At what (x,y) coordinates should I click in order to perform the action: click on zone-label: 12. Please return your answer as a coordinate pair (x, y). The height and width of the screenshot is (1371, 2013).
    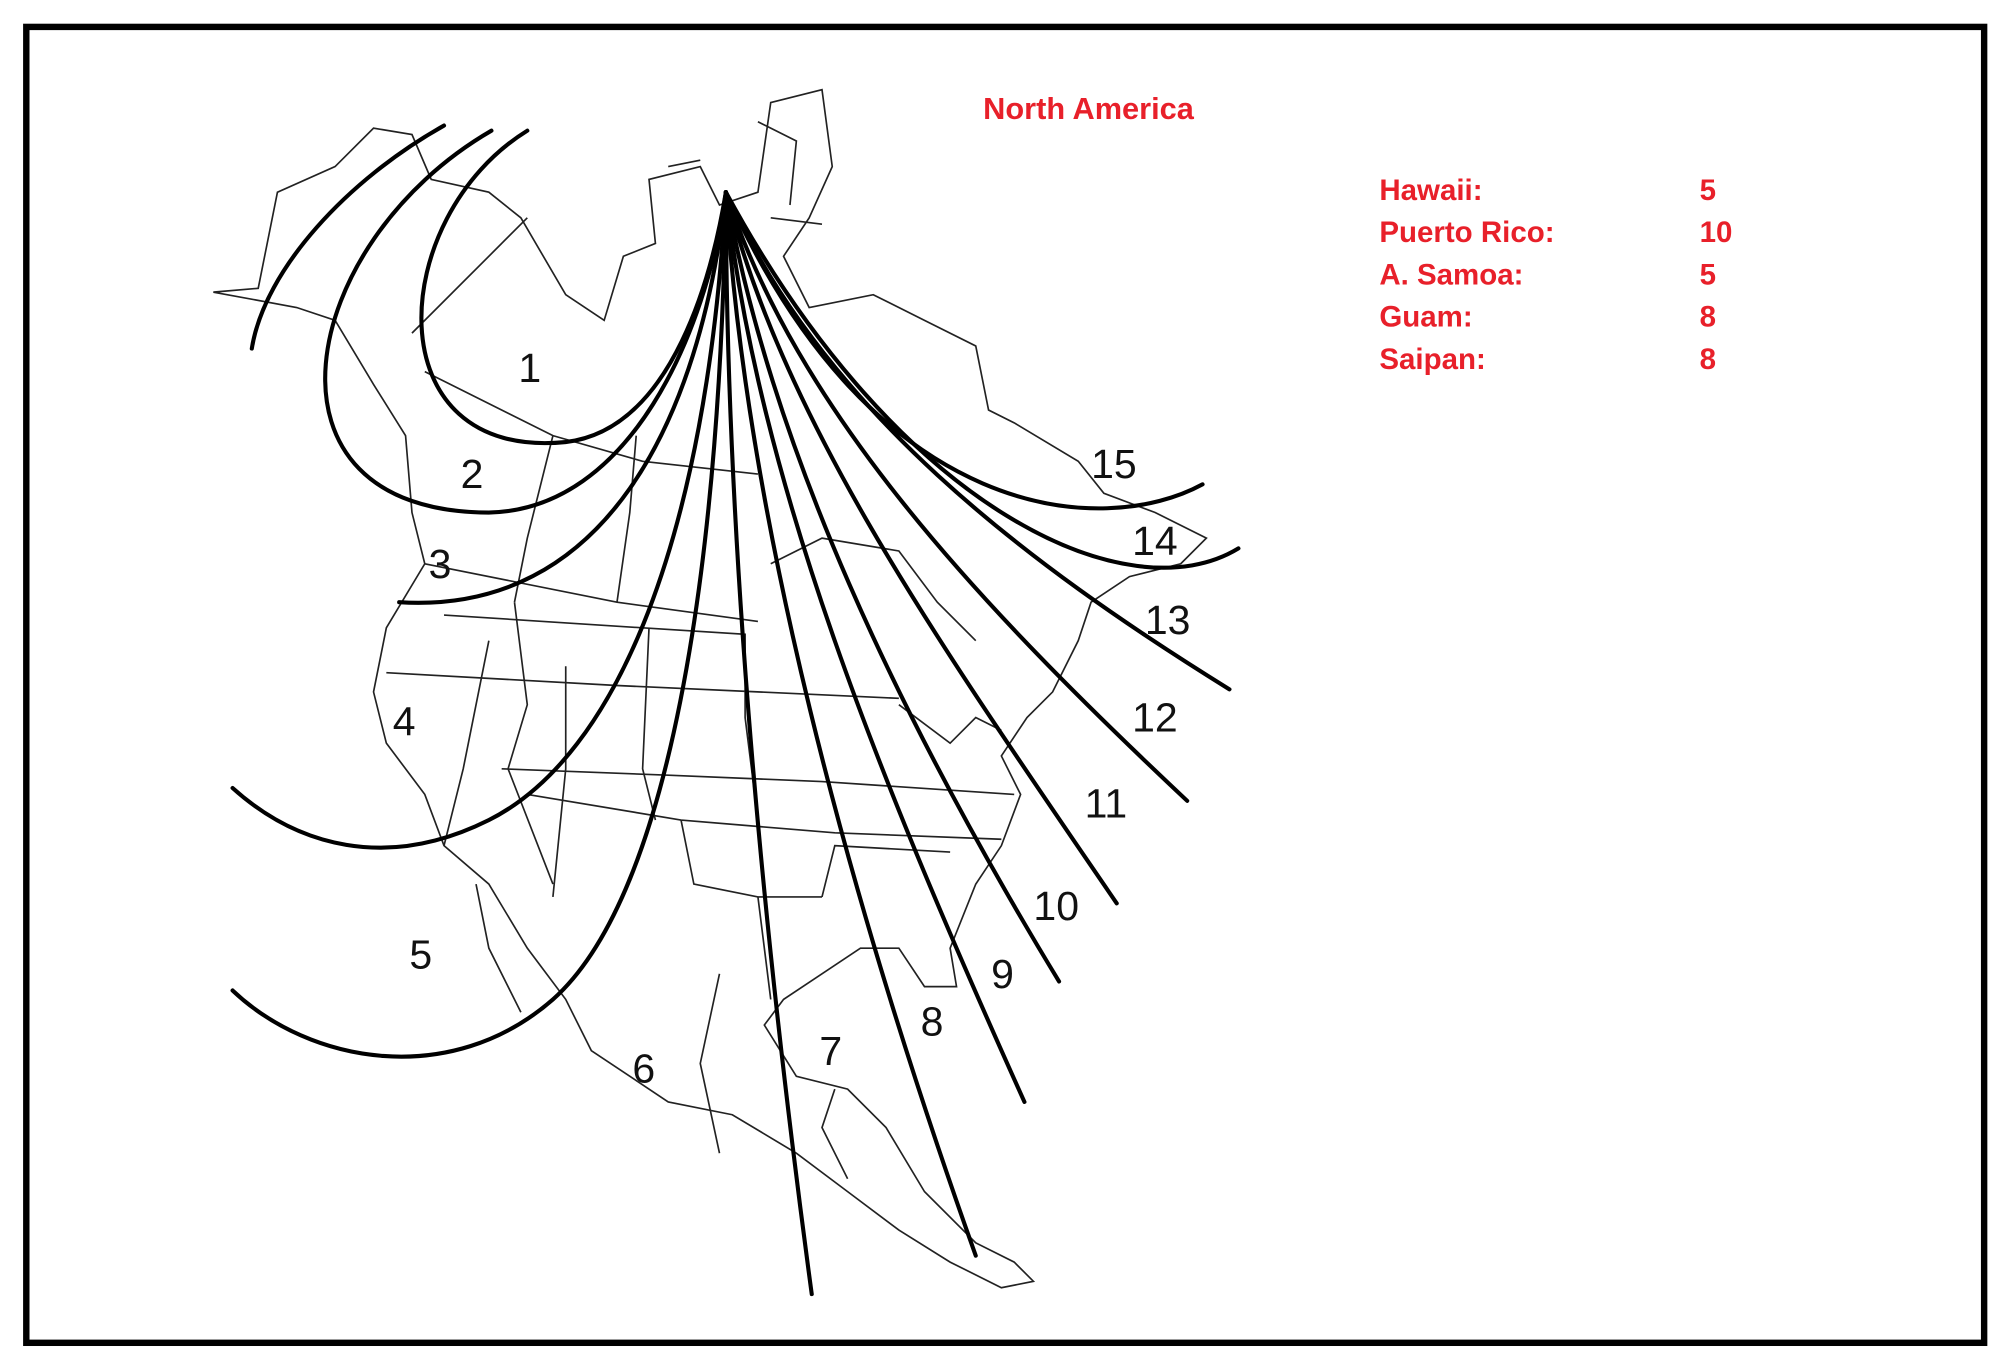
    Looking at the image, I should click on (1155, 718).